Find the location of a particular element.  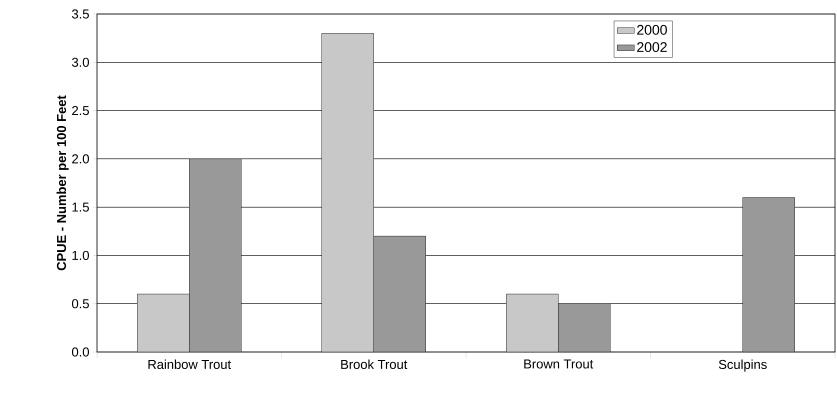

y-tick-label: 0.0 is located at coordinates (80, 352).